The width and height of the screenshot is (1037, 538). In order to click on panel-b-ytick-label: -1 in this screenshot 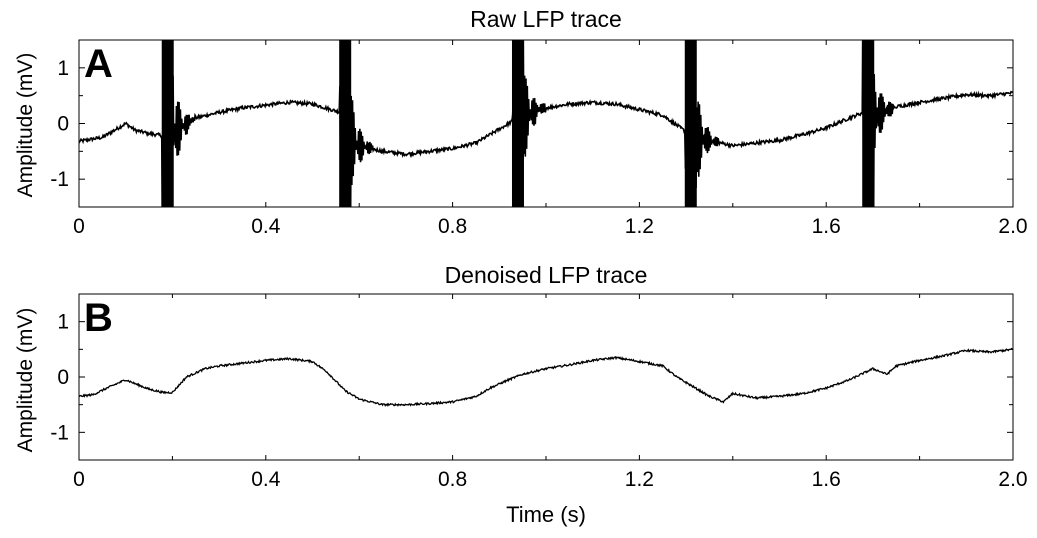, I will do `click(59, 432)`.